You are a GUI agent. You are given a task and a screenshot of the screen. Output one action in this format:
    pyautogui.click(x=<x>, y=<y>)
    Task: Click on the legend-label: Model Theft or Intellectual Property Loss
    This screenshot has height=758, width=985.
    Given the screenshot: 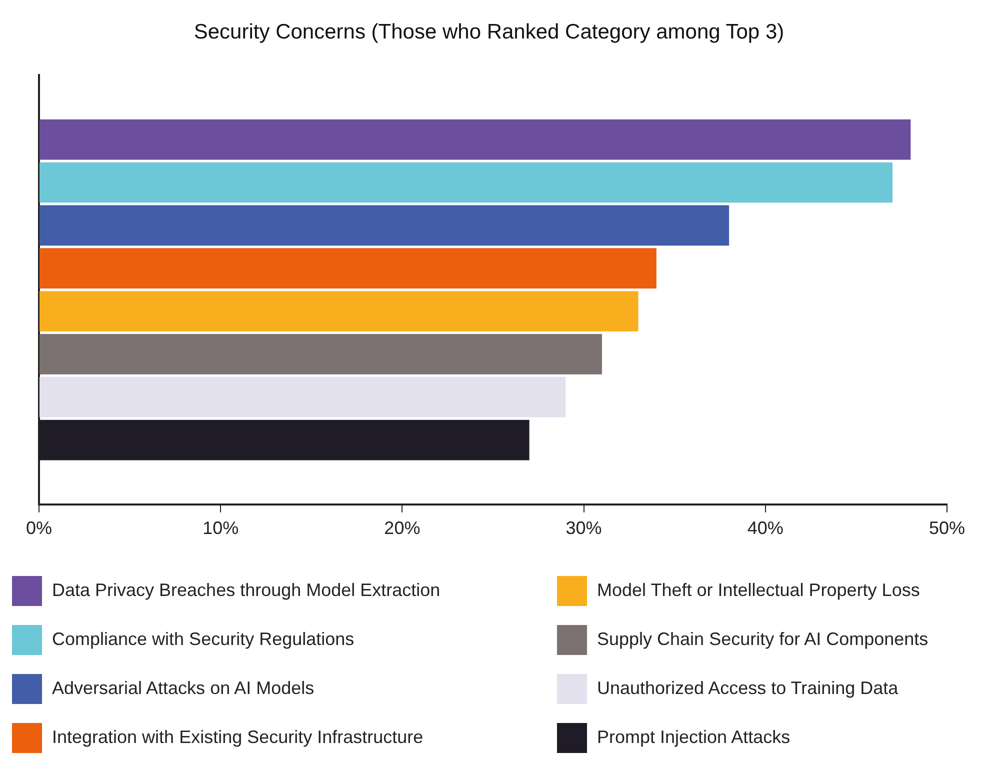 What is the action you would take?
    pyautogui.click(x=758, y=590)
    